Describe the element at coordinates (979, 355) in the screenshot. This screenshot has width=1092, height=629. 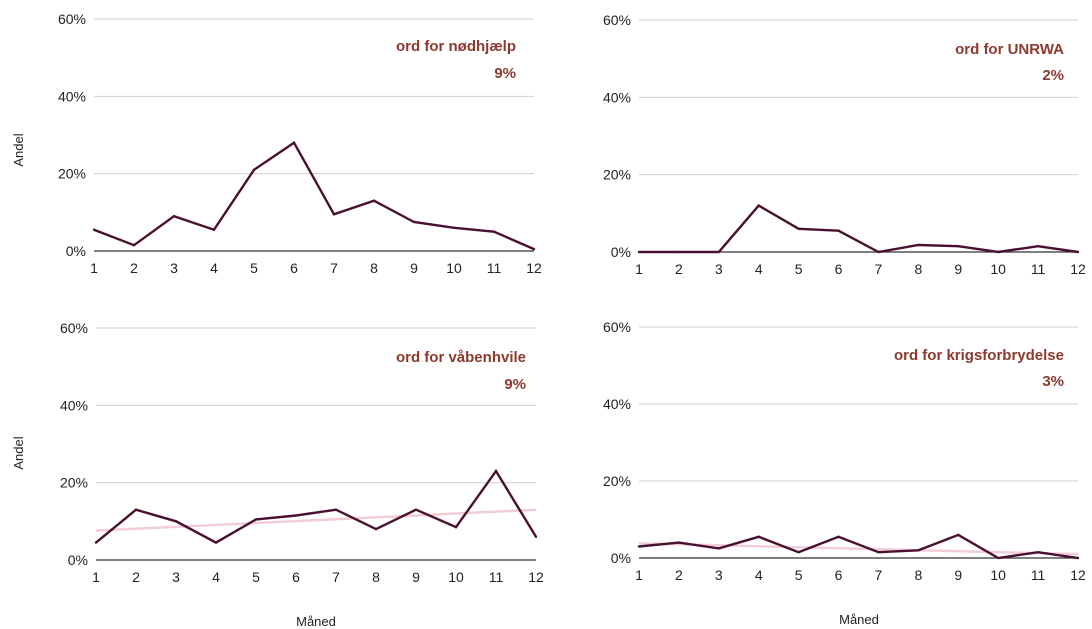
I see `panel-title: ord for krigsforbrydelse` at that location.